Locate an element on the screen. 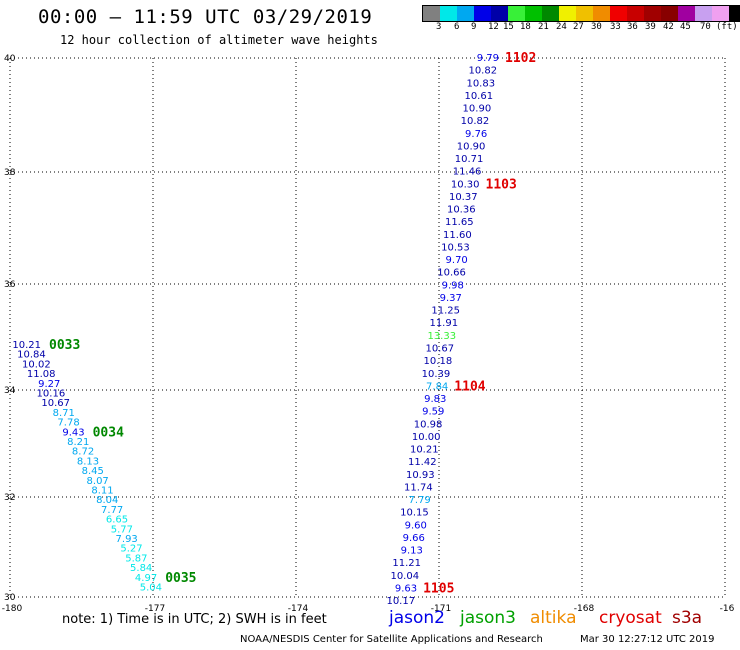 This screenshot has width=740, height=650. swh-value: 11.25 is located at coordinates (445, 311).